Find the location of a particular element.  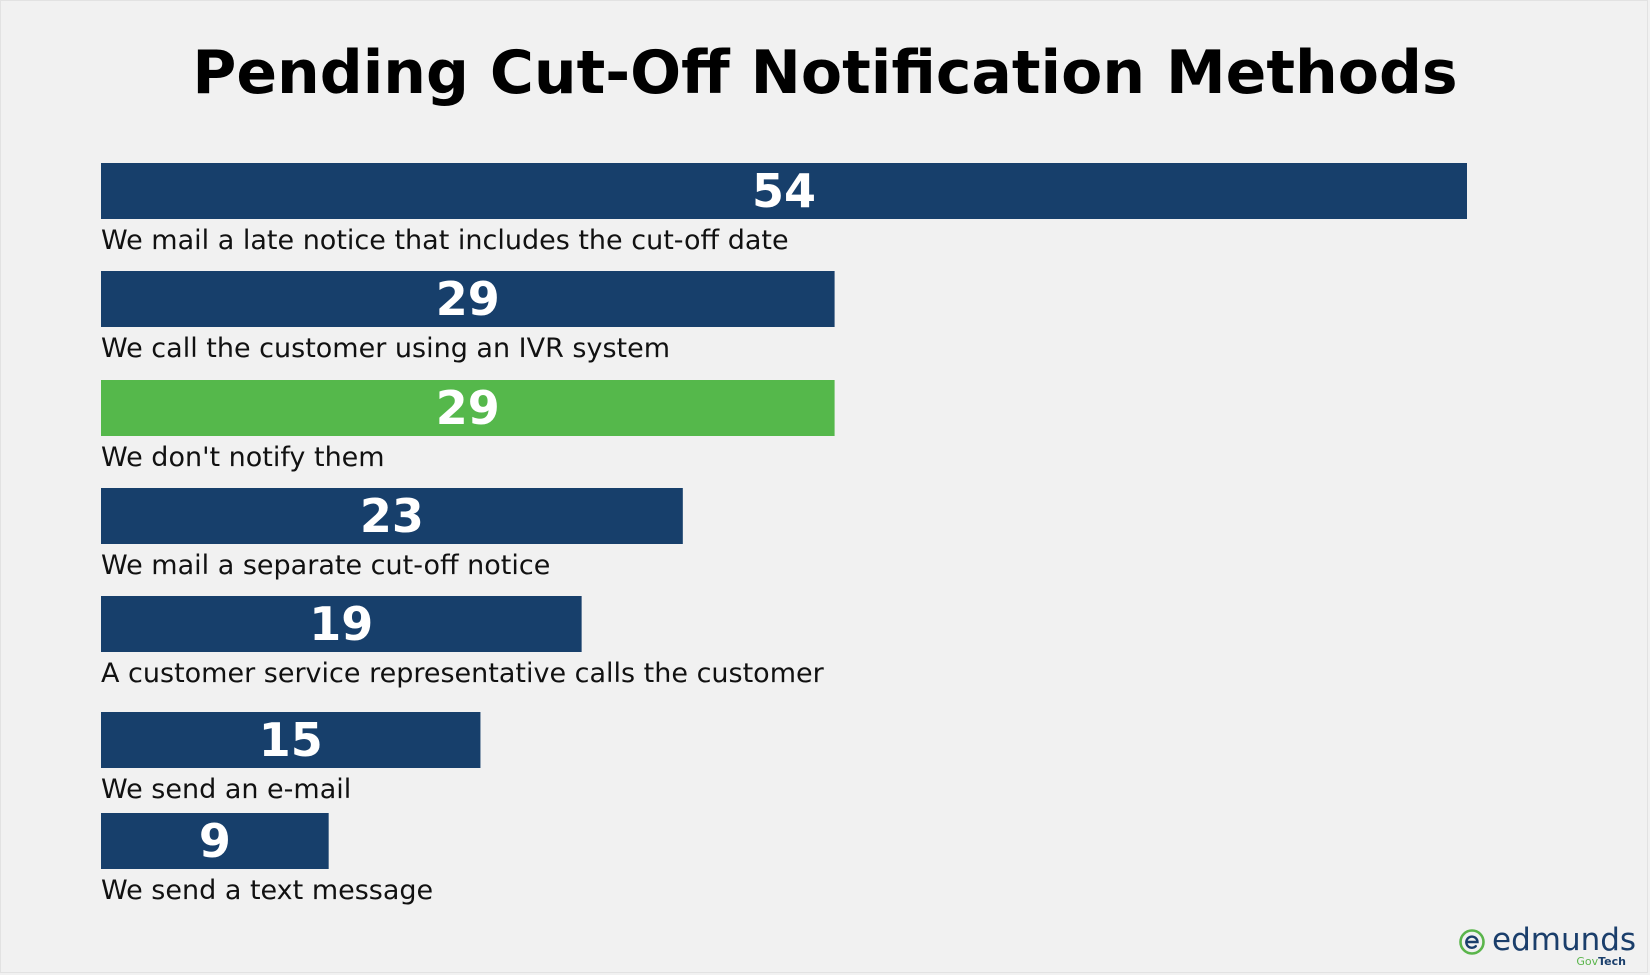

bar-value-label: 9 is located at coordinates (215, 841).